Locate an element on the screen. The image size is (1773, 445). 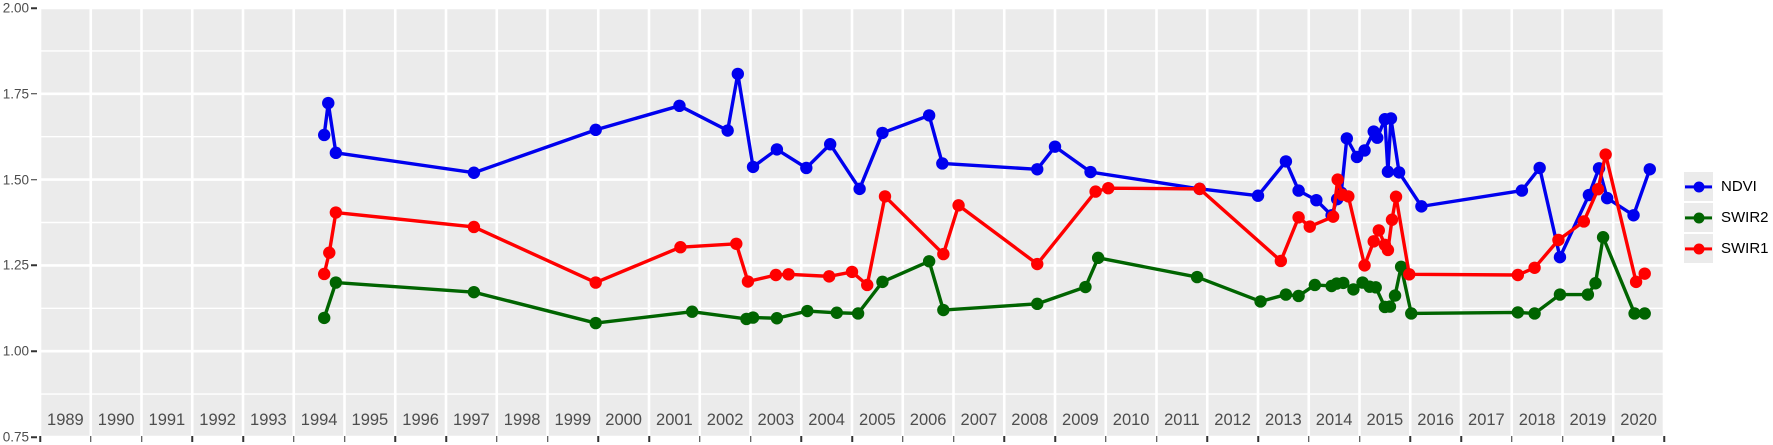
legend-item-ndvi: NDVI is located at coordinates (1728, 186).